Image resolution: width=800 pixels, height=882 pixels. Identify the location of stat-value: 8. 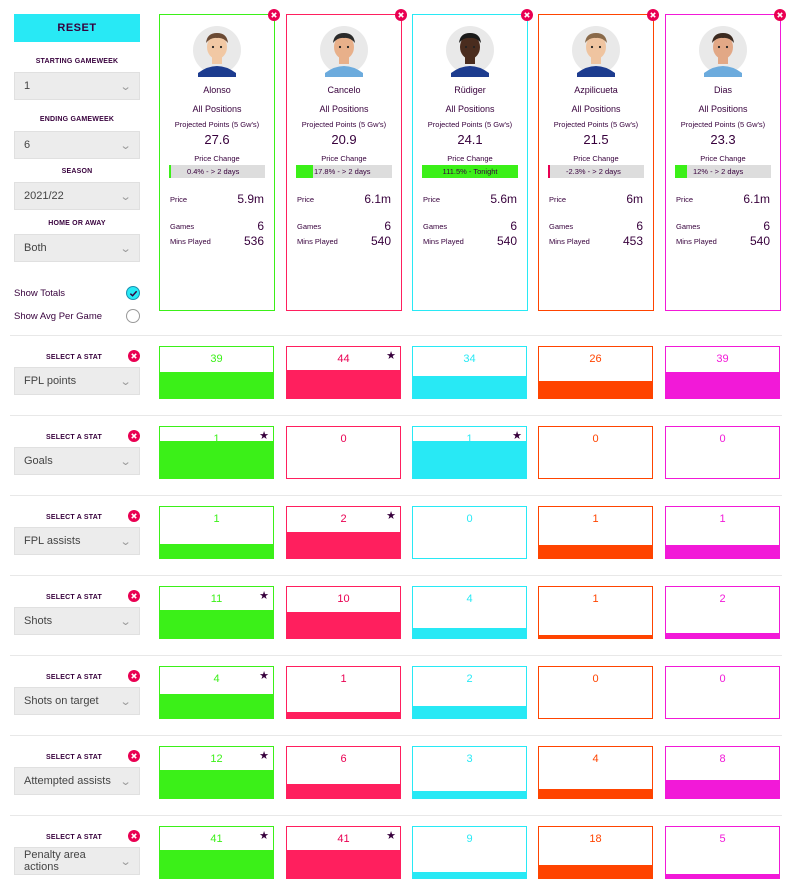
(722, 759).